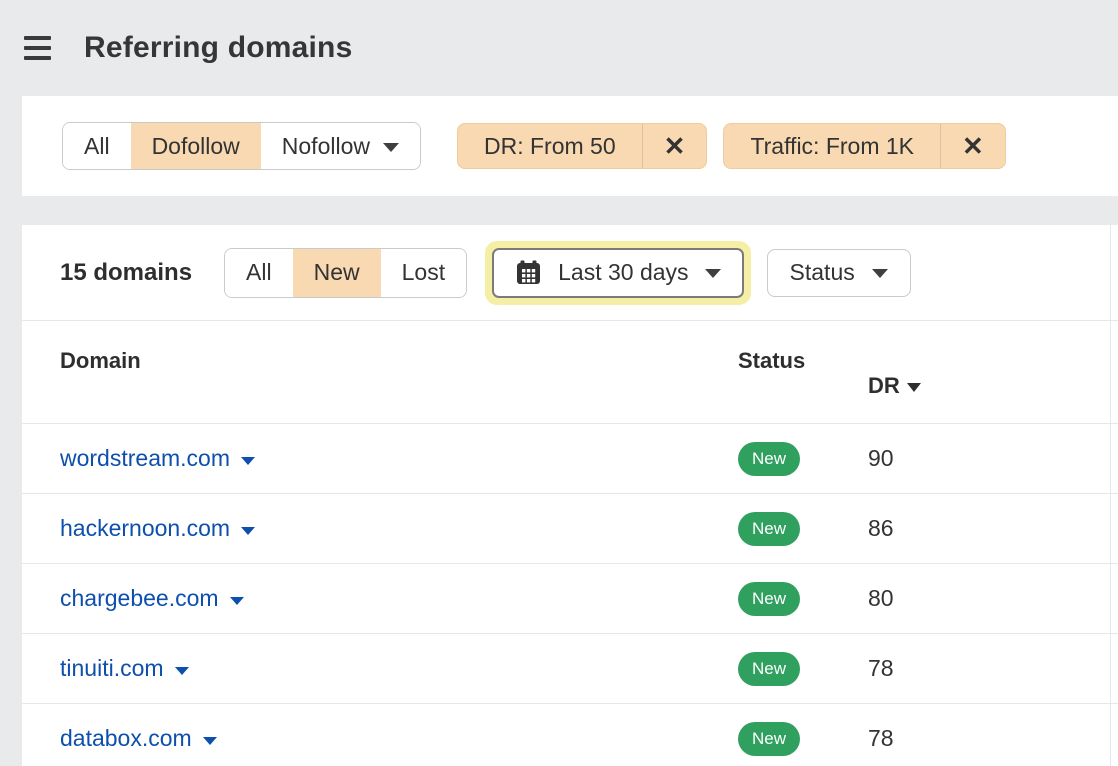 The height and width of the screenshot is (766, 1118). I want to click on domain-cell: tinuiti.com, so click(380, 668).